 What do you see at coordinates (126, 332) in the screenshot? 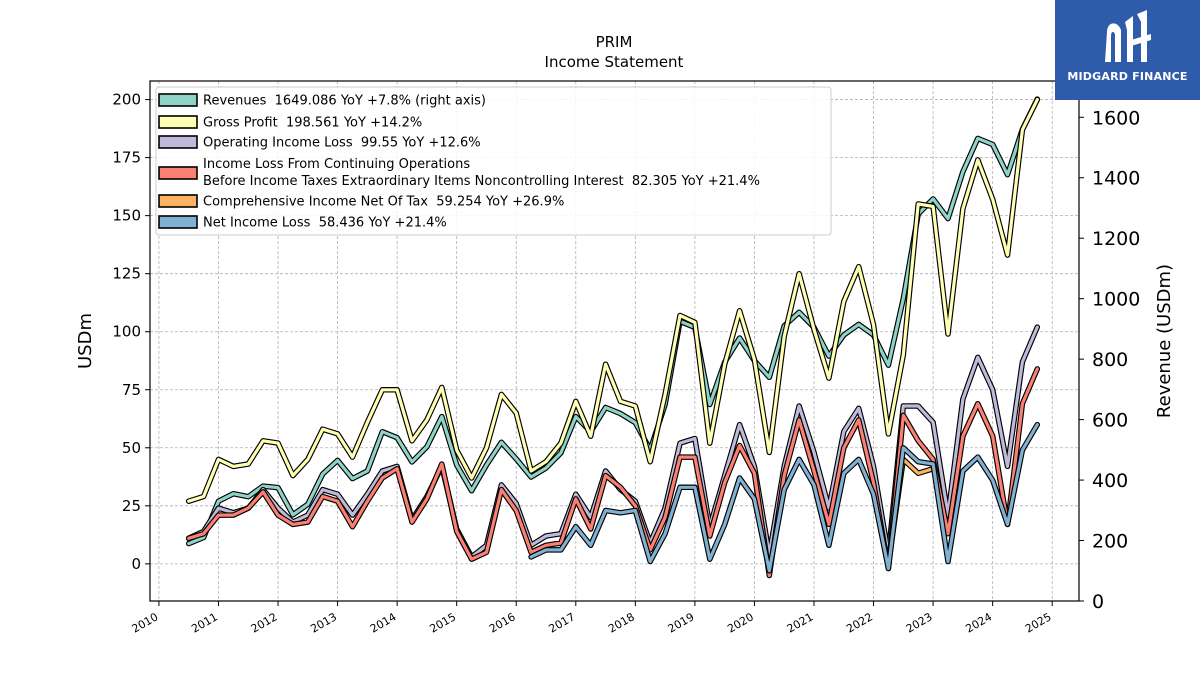
I see `left-y-tick-label: 100` at bounding box center [126, 332].